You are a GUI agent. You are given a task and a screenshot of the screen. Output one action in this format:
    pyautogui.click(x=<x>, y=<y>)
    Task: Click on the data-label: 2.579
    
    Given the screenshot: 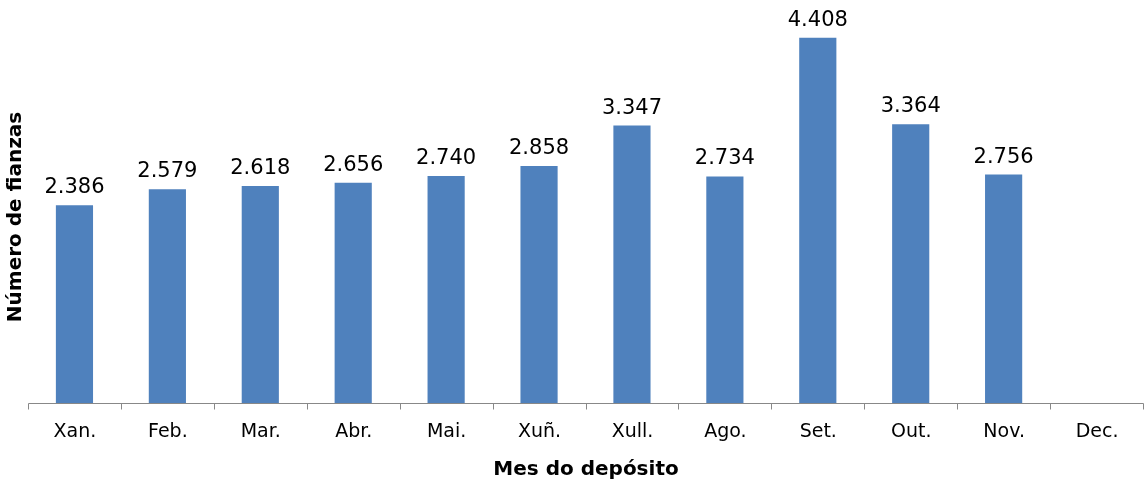 What is the action you would take?
    pyautogui.click(x=167, y=170)
    